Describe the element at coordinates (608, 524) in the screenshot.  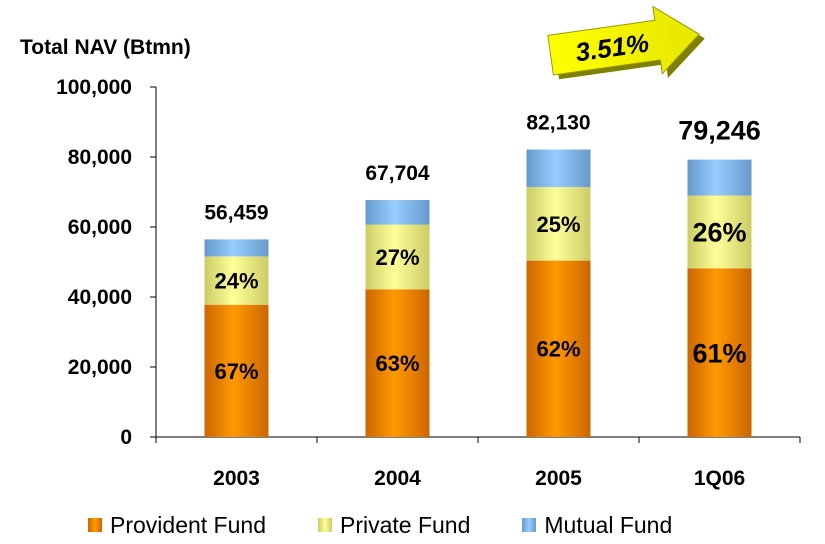
I see `legend-label-mutual: Mutual Fund` at that location.